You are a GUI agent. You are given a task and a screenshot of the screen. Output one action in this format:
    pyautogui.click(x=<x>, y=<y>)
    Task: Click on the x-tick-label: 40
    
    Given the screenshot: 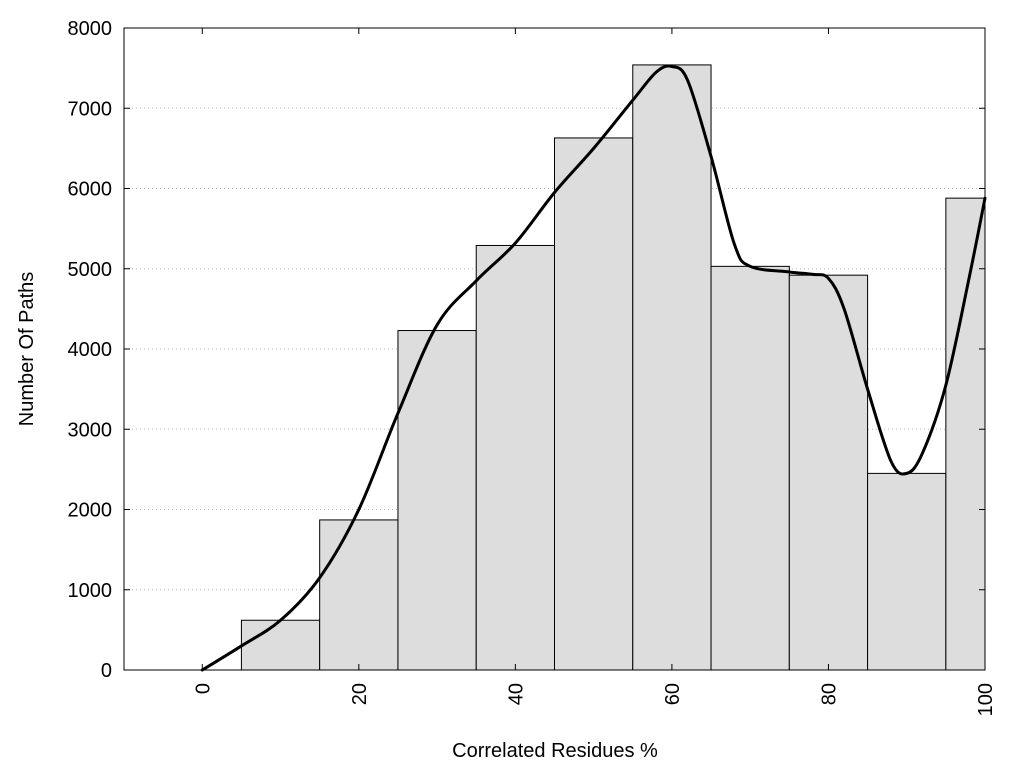 What is the action you would take?
    pyautogui.click(x=516, y=694)
    